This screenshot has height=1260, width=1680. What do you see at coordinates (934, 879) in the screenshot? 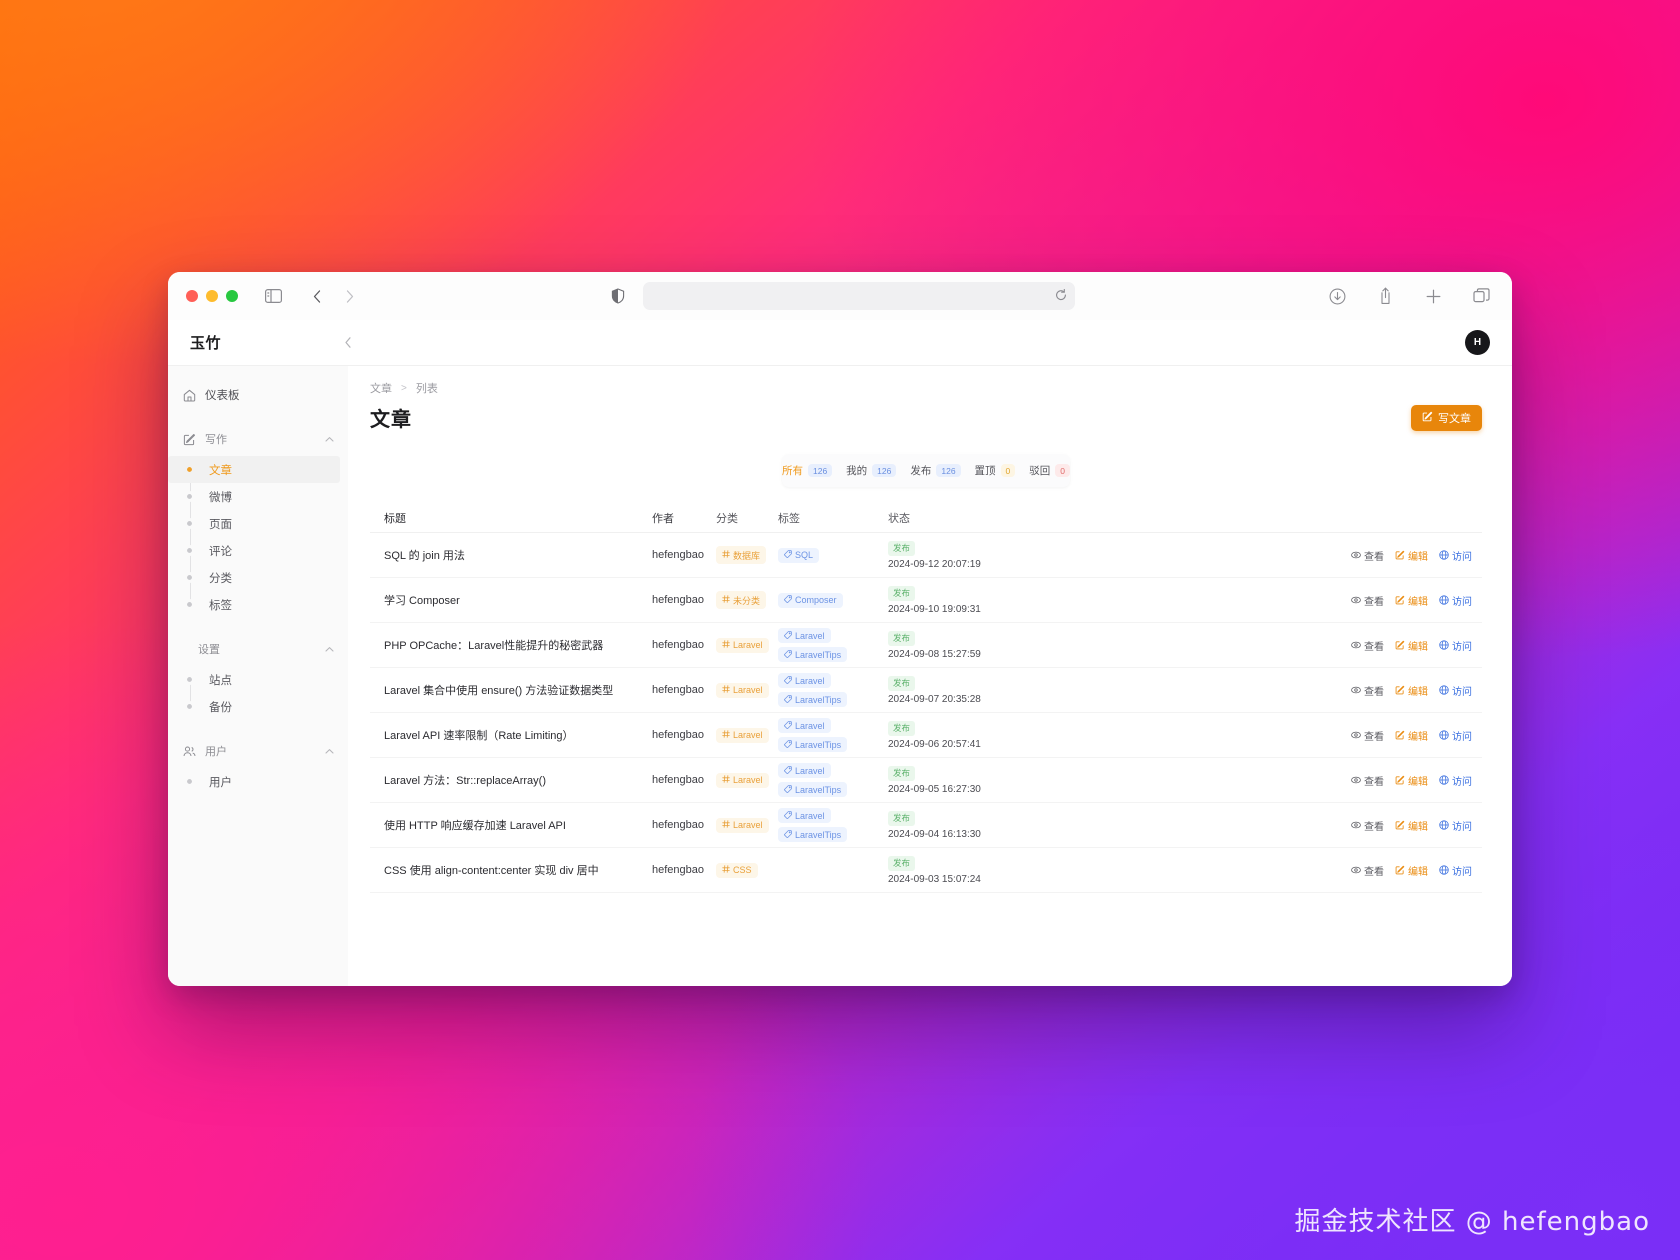
I see `post-timestamp: 2024-09-03 15:07:24` at bounding box center [934, 879].